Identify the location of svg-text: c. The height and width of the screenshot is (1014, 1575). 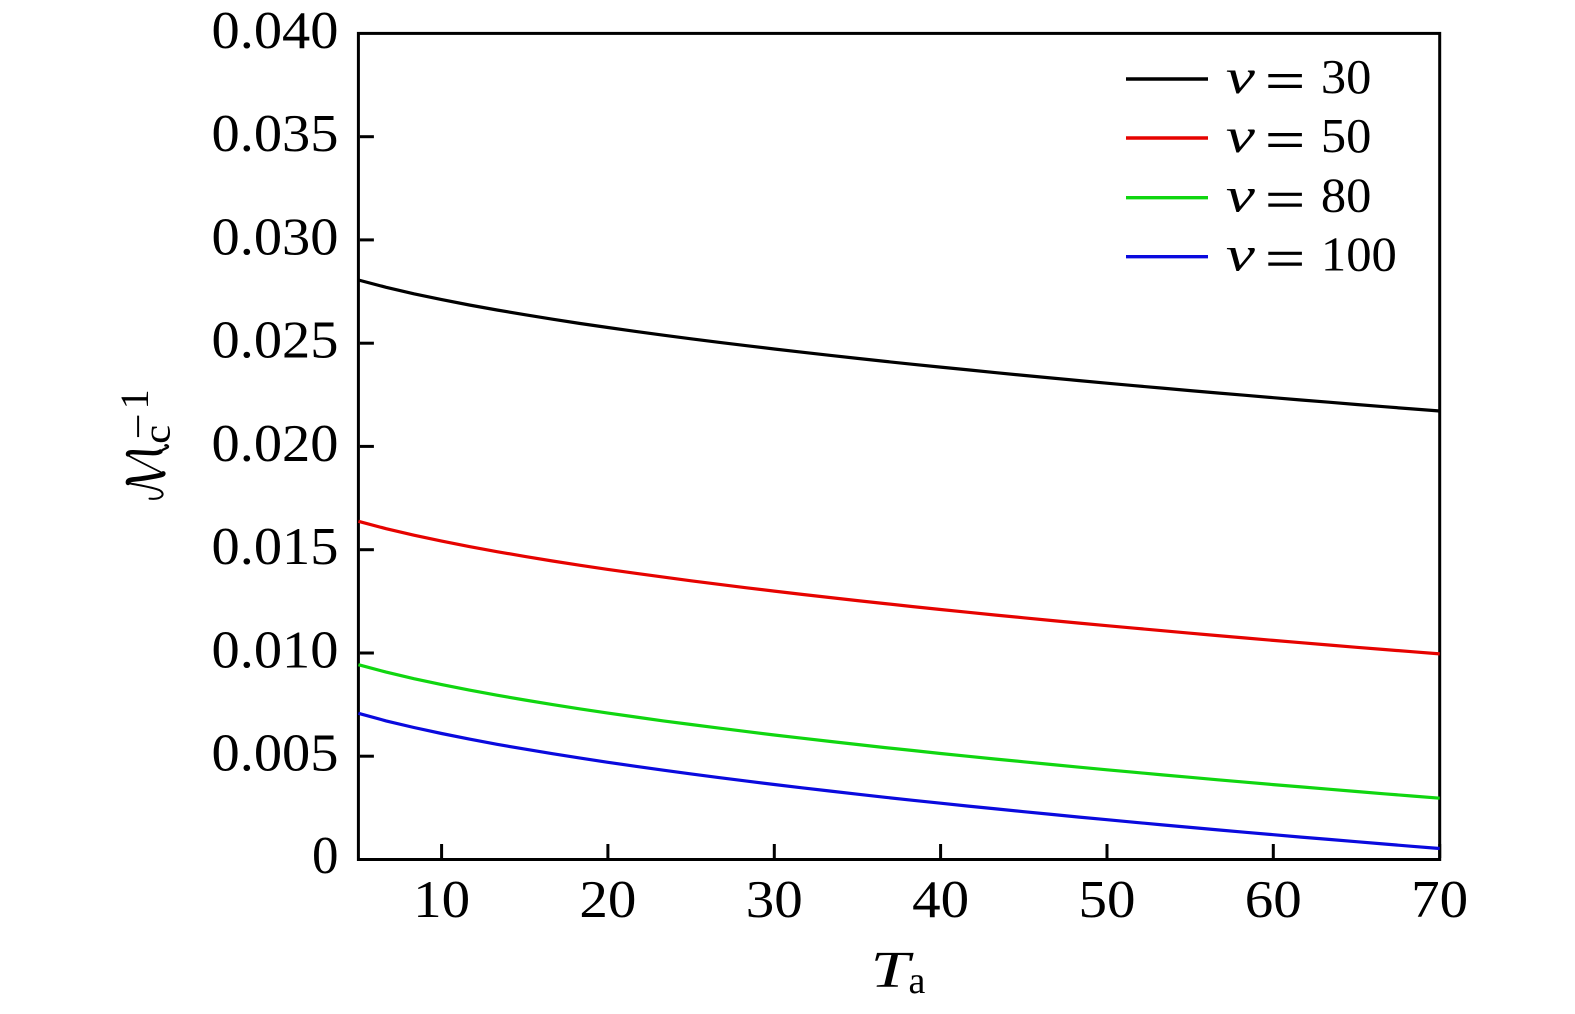
(158, 434).